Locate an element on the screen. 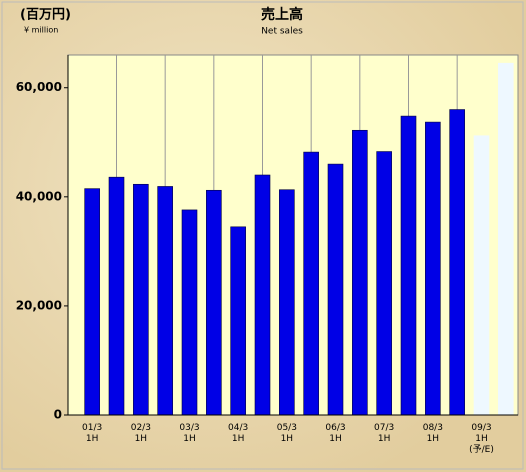 This screenshot has height=472, width=526. unit-label: (百万円) is located at coordinates (45, 15).